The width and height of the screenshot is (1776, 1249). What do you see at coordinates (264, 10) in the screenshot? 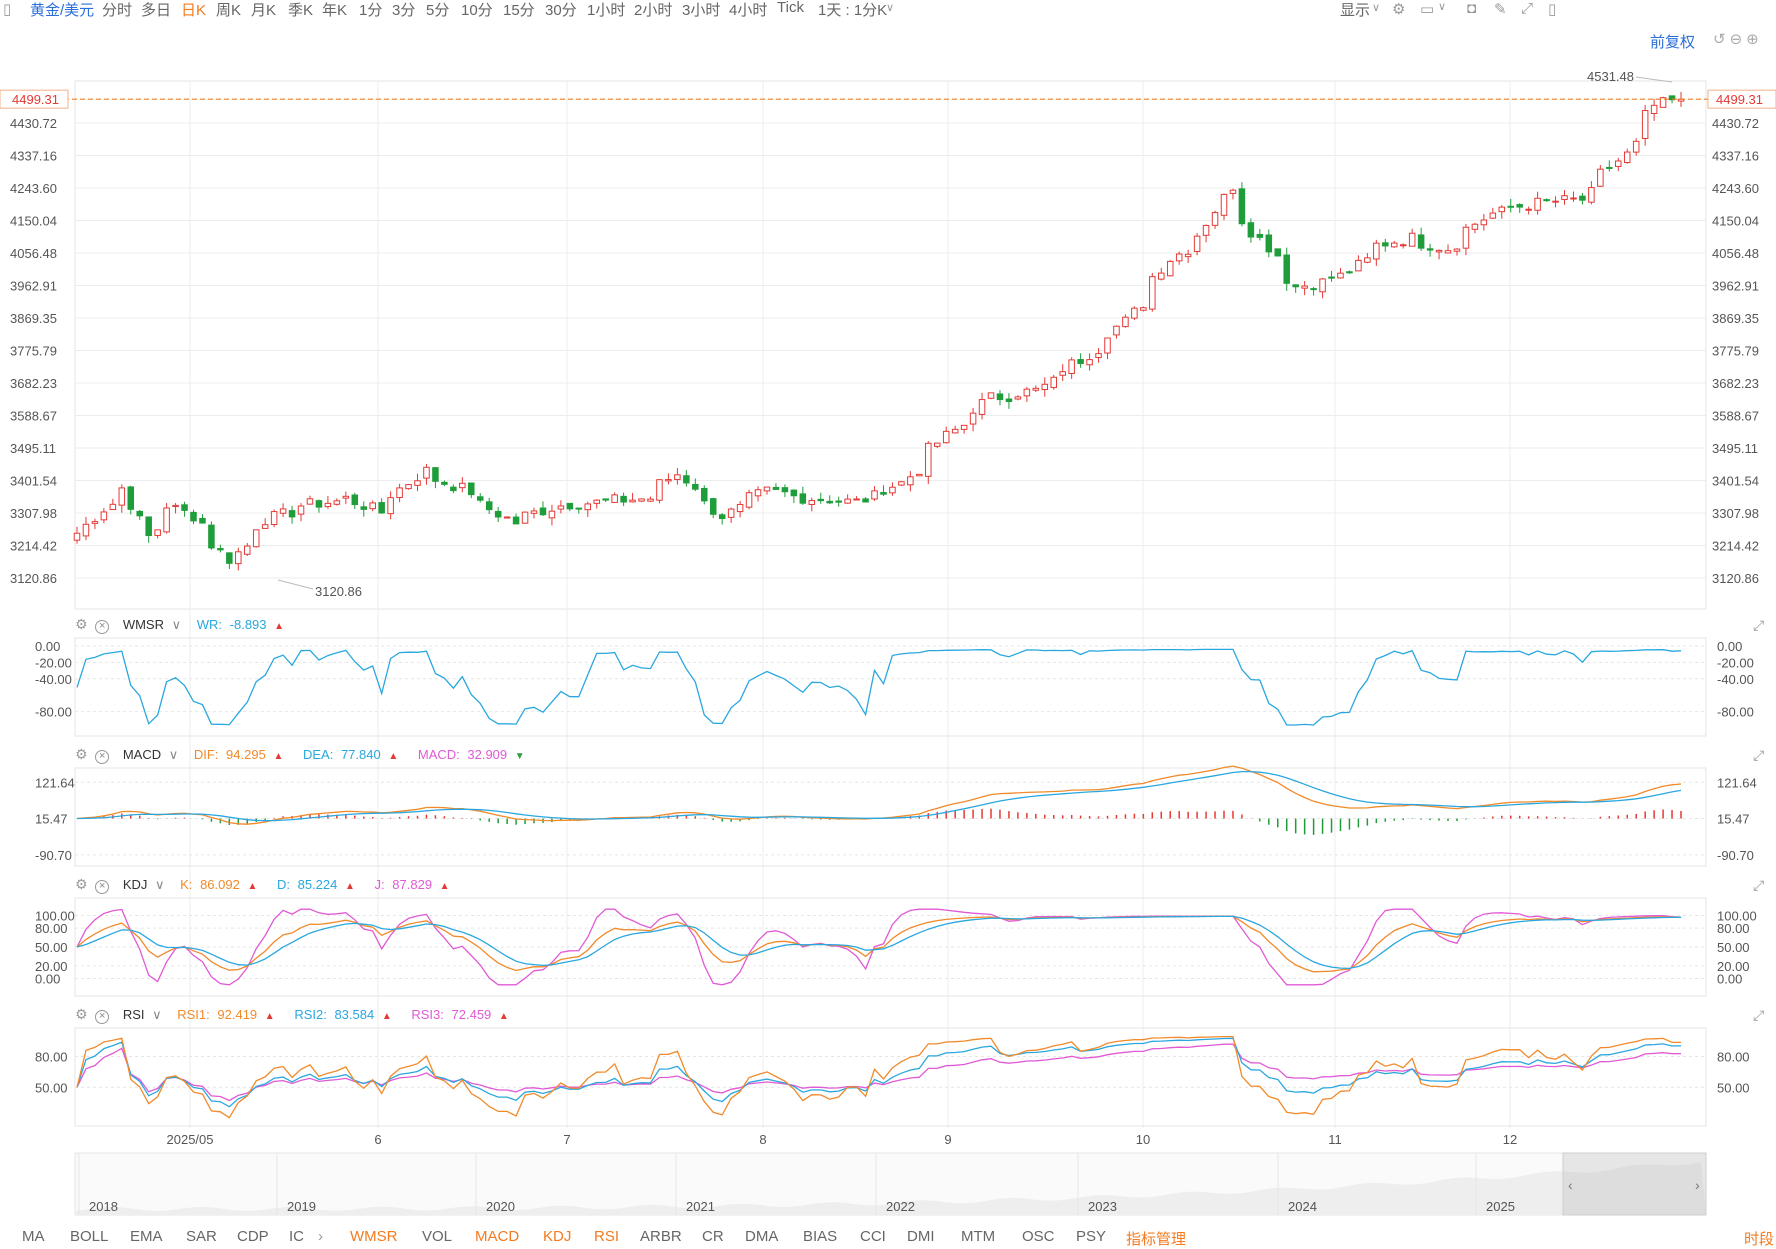
I see `period-tab-月K: 月K` at bounding box center [264, 10].